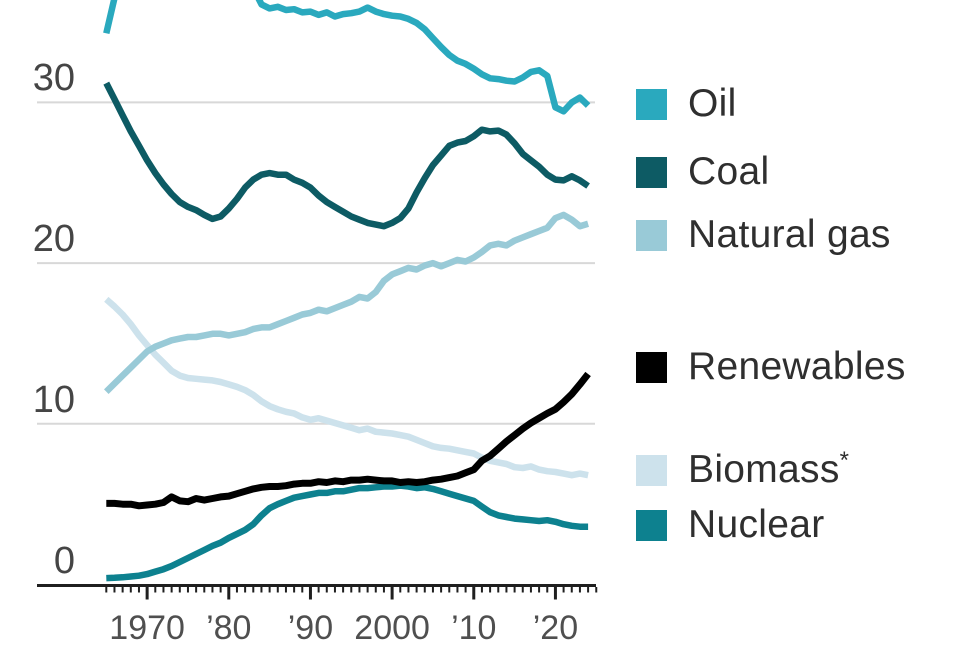 Image resolution: width=960 pixels, height=647 pixels. What do you see at coordinates (555, 628) in the screenshot?
I see `x-axis-label-20: ’20` at bounding box center [555, 628].